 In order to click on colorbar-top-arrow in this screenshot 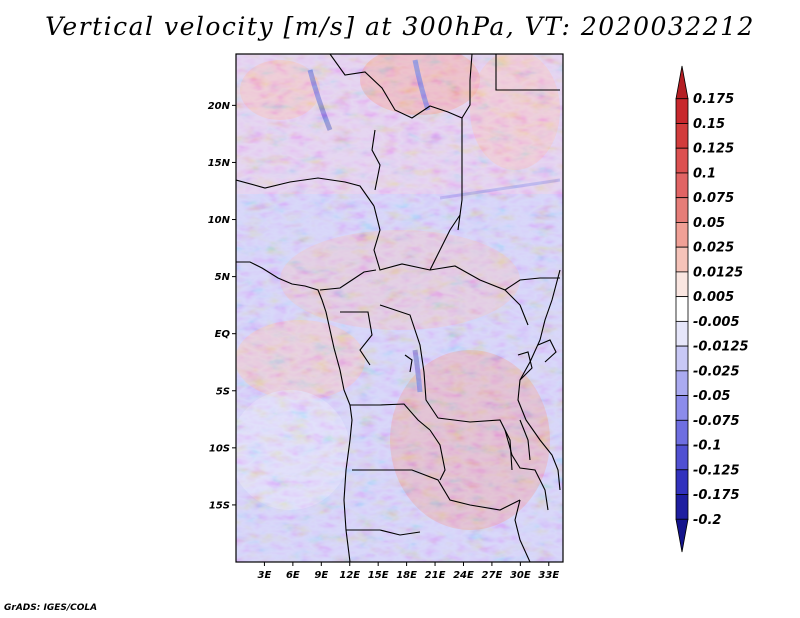, I will do `click(682, 82)`.